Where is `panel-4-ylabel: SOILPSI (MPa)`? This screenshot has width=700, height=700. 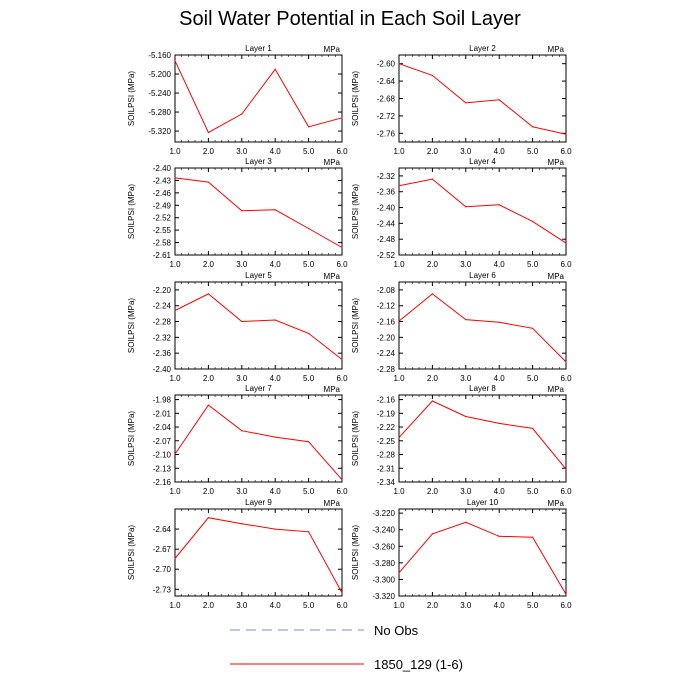
panel-4-ylabel: SOILPSI (MPa) is located at coordinates (355, 211).